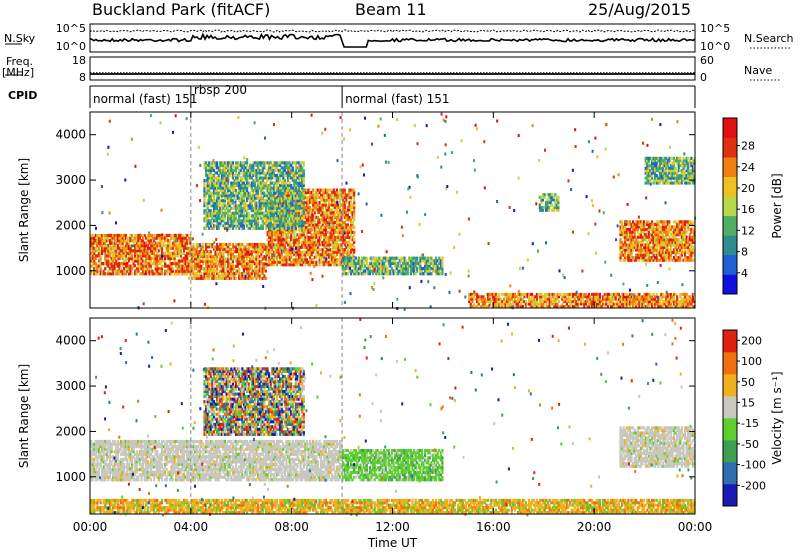 This screenshot has width=800, height=554. I want to click on velocity-colorbar-label-3: 15, so click(748, 402).